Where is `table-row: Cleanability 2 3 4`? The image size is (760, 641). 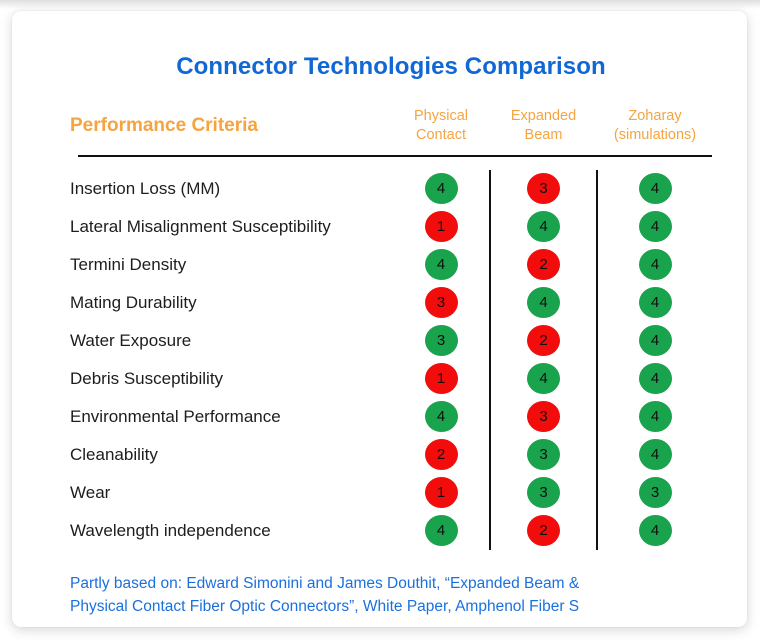
table-row: Cleanability 2 3 4 is located at coordinates (391, 454).